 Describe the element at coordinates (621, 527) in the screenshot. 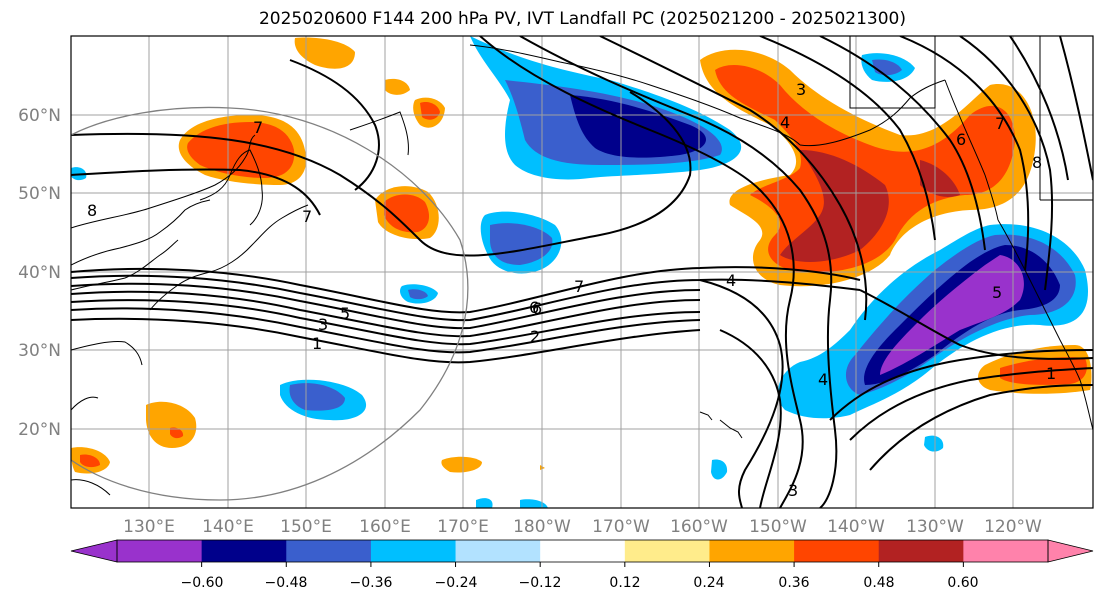

I see `lon-label: 170°W` at that location.